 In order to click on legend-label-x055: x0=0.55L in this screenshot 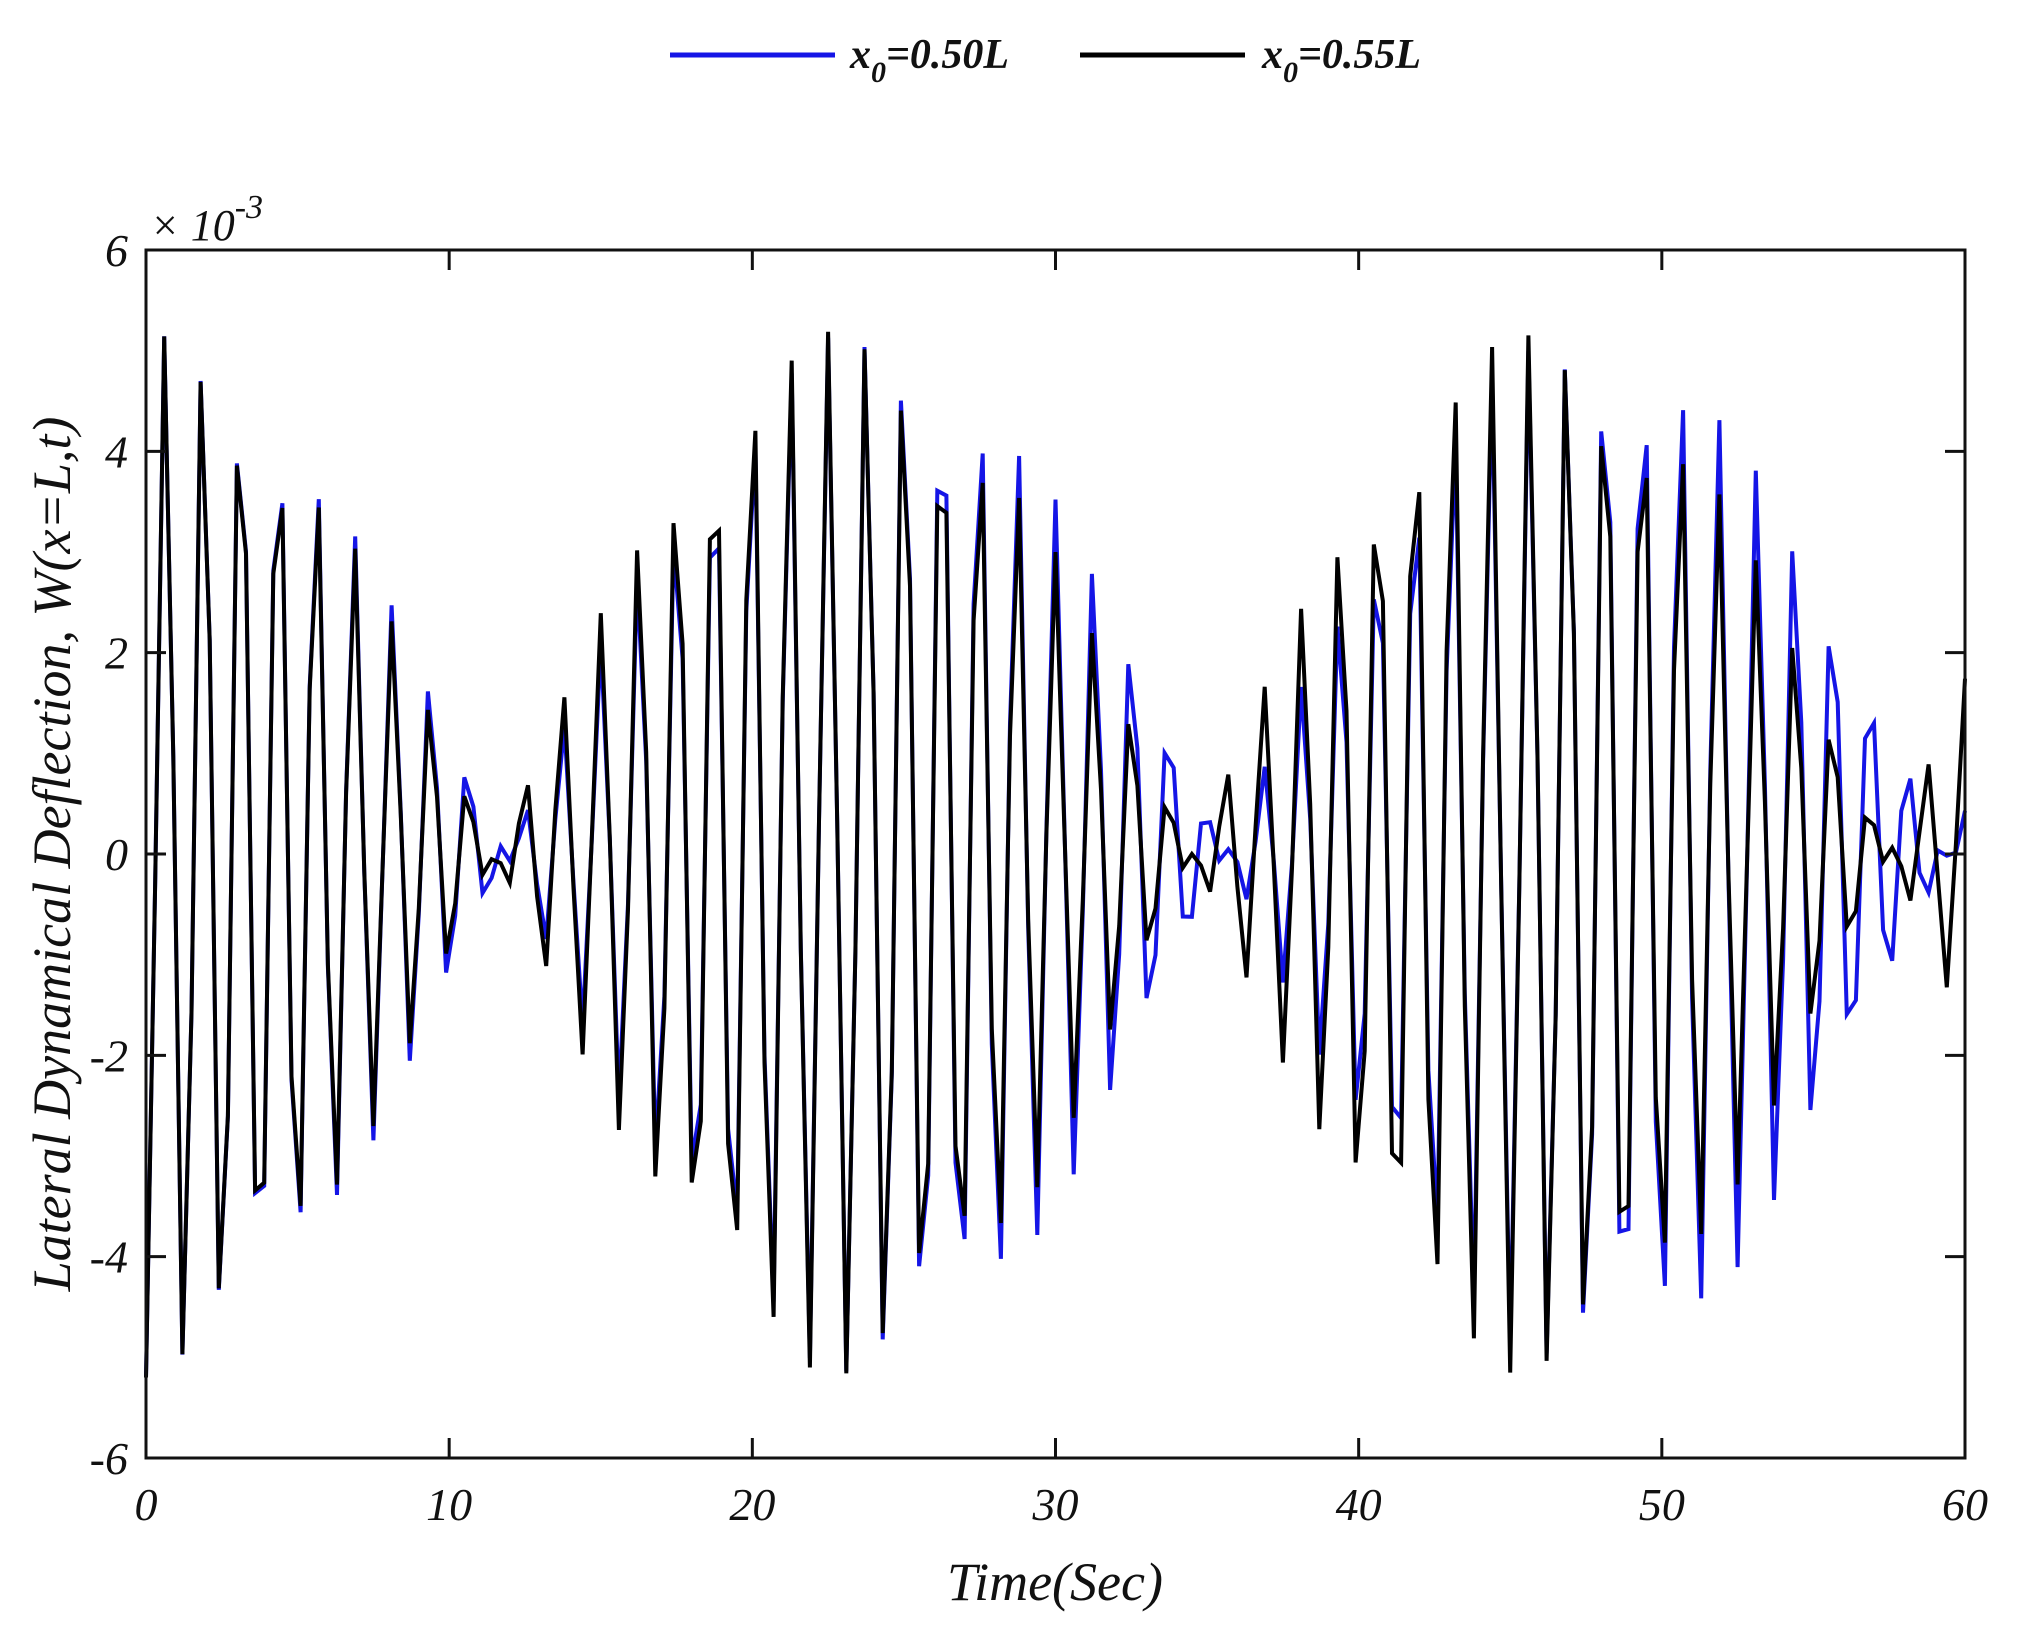, I will do `click(1341, 60)`.